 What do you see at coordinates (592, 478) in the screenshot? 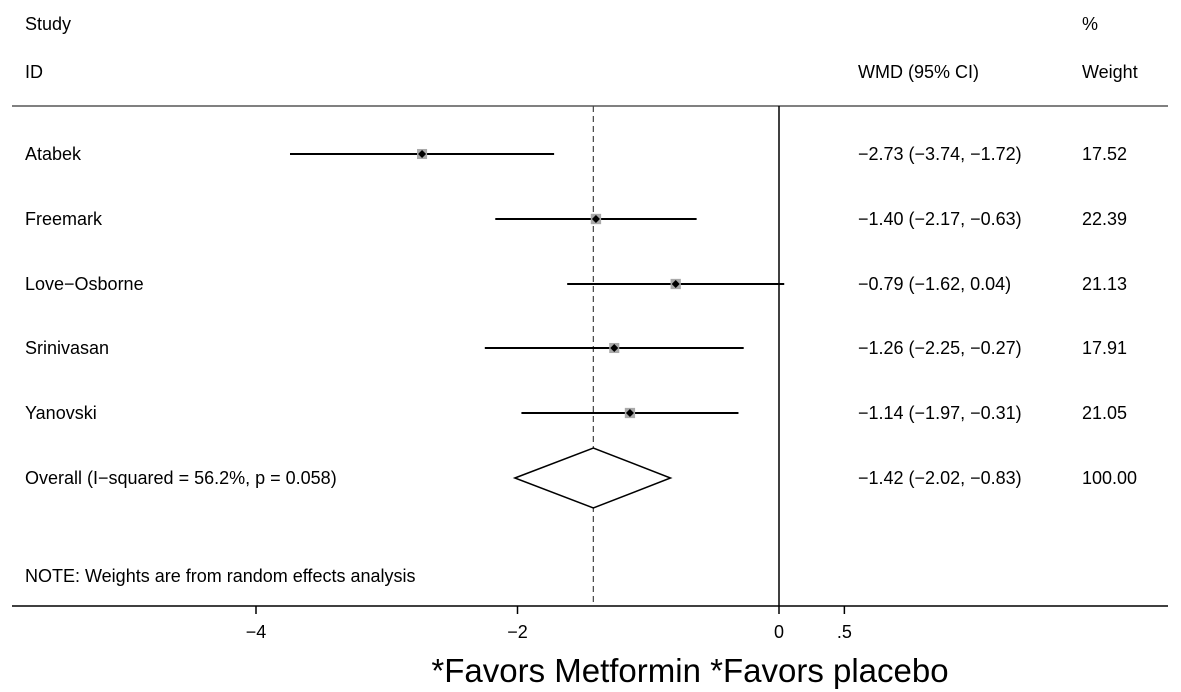
I see `overall-diamond` at bounding box center [592, 478].